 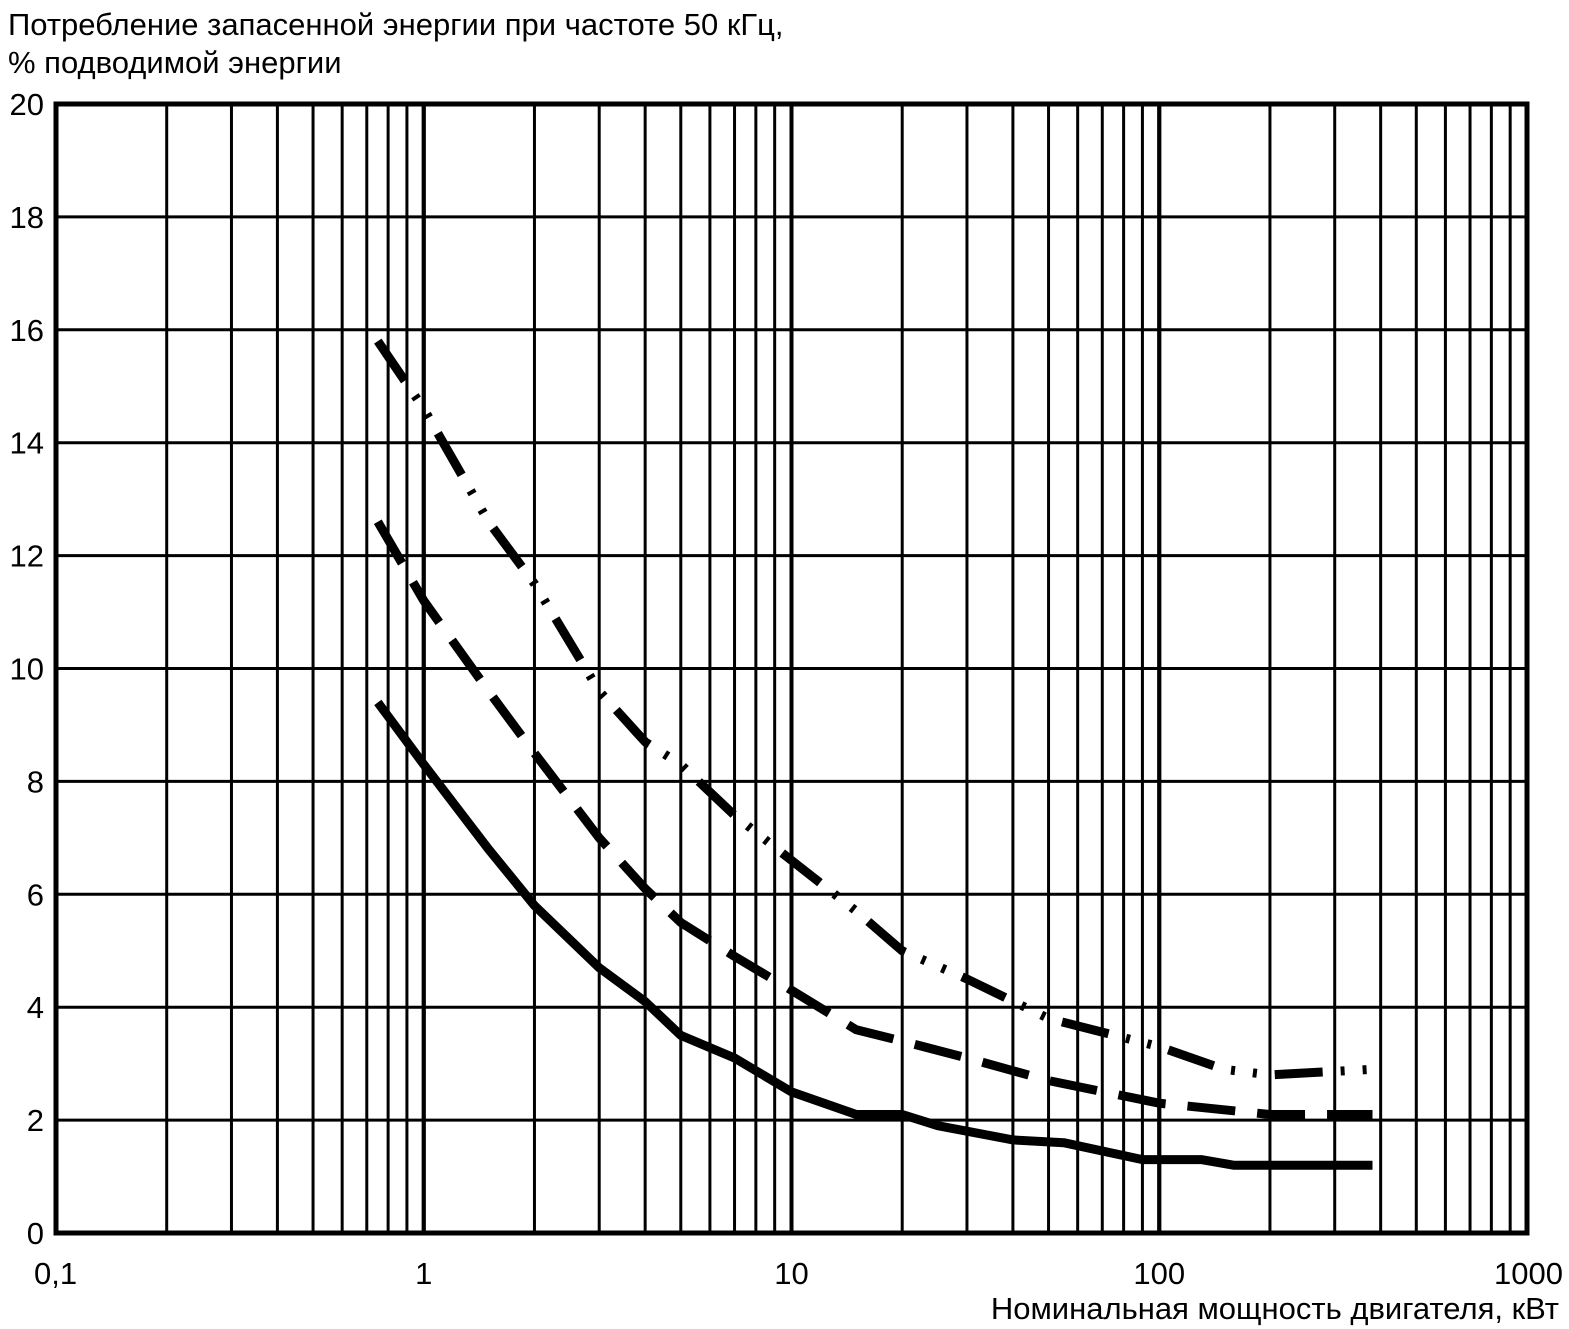 What do you see at coordinates (27, 330) in the screenshot?
I see `y-tick-label: 16` at bounding box center [27, 330].